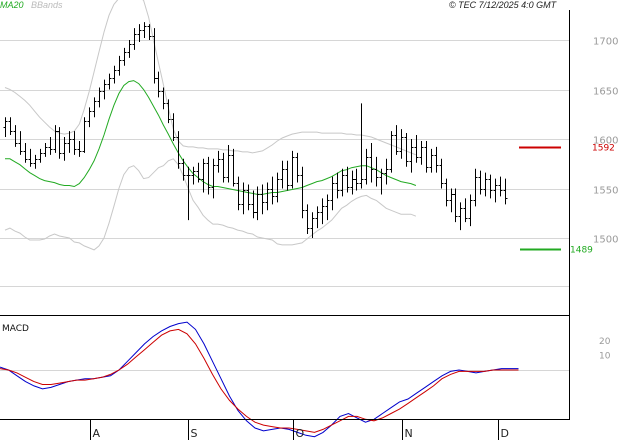  What do you see at coordinates (603, 149) in the screenshot?
I see `resistance-level-label: 1592` at bounding box center [603, 149].